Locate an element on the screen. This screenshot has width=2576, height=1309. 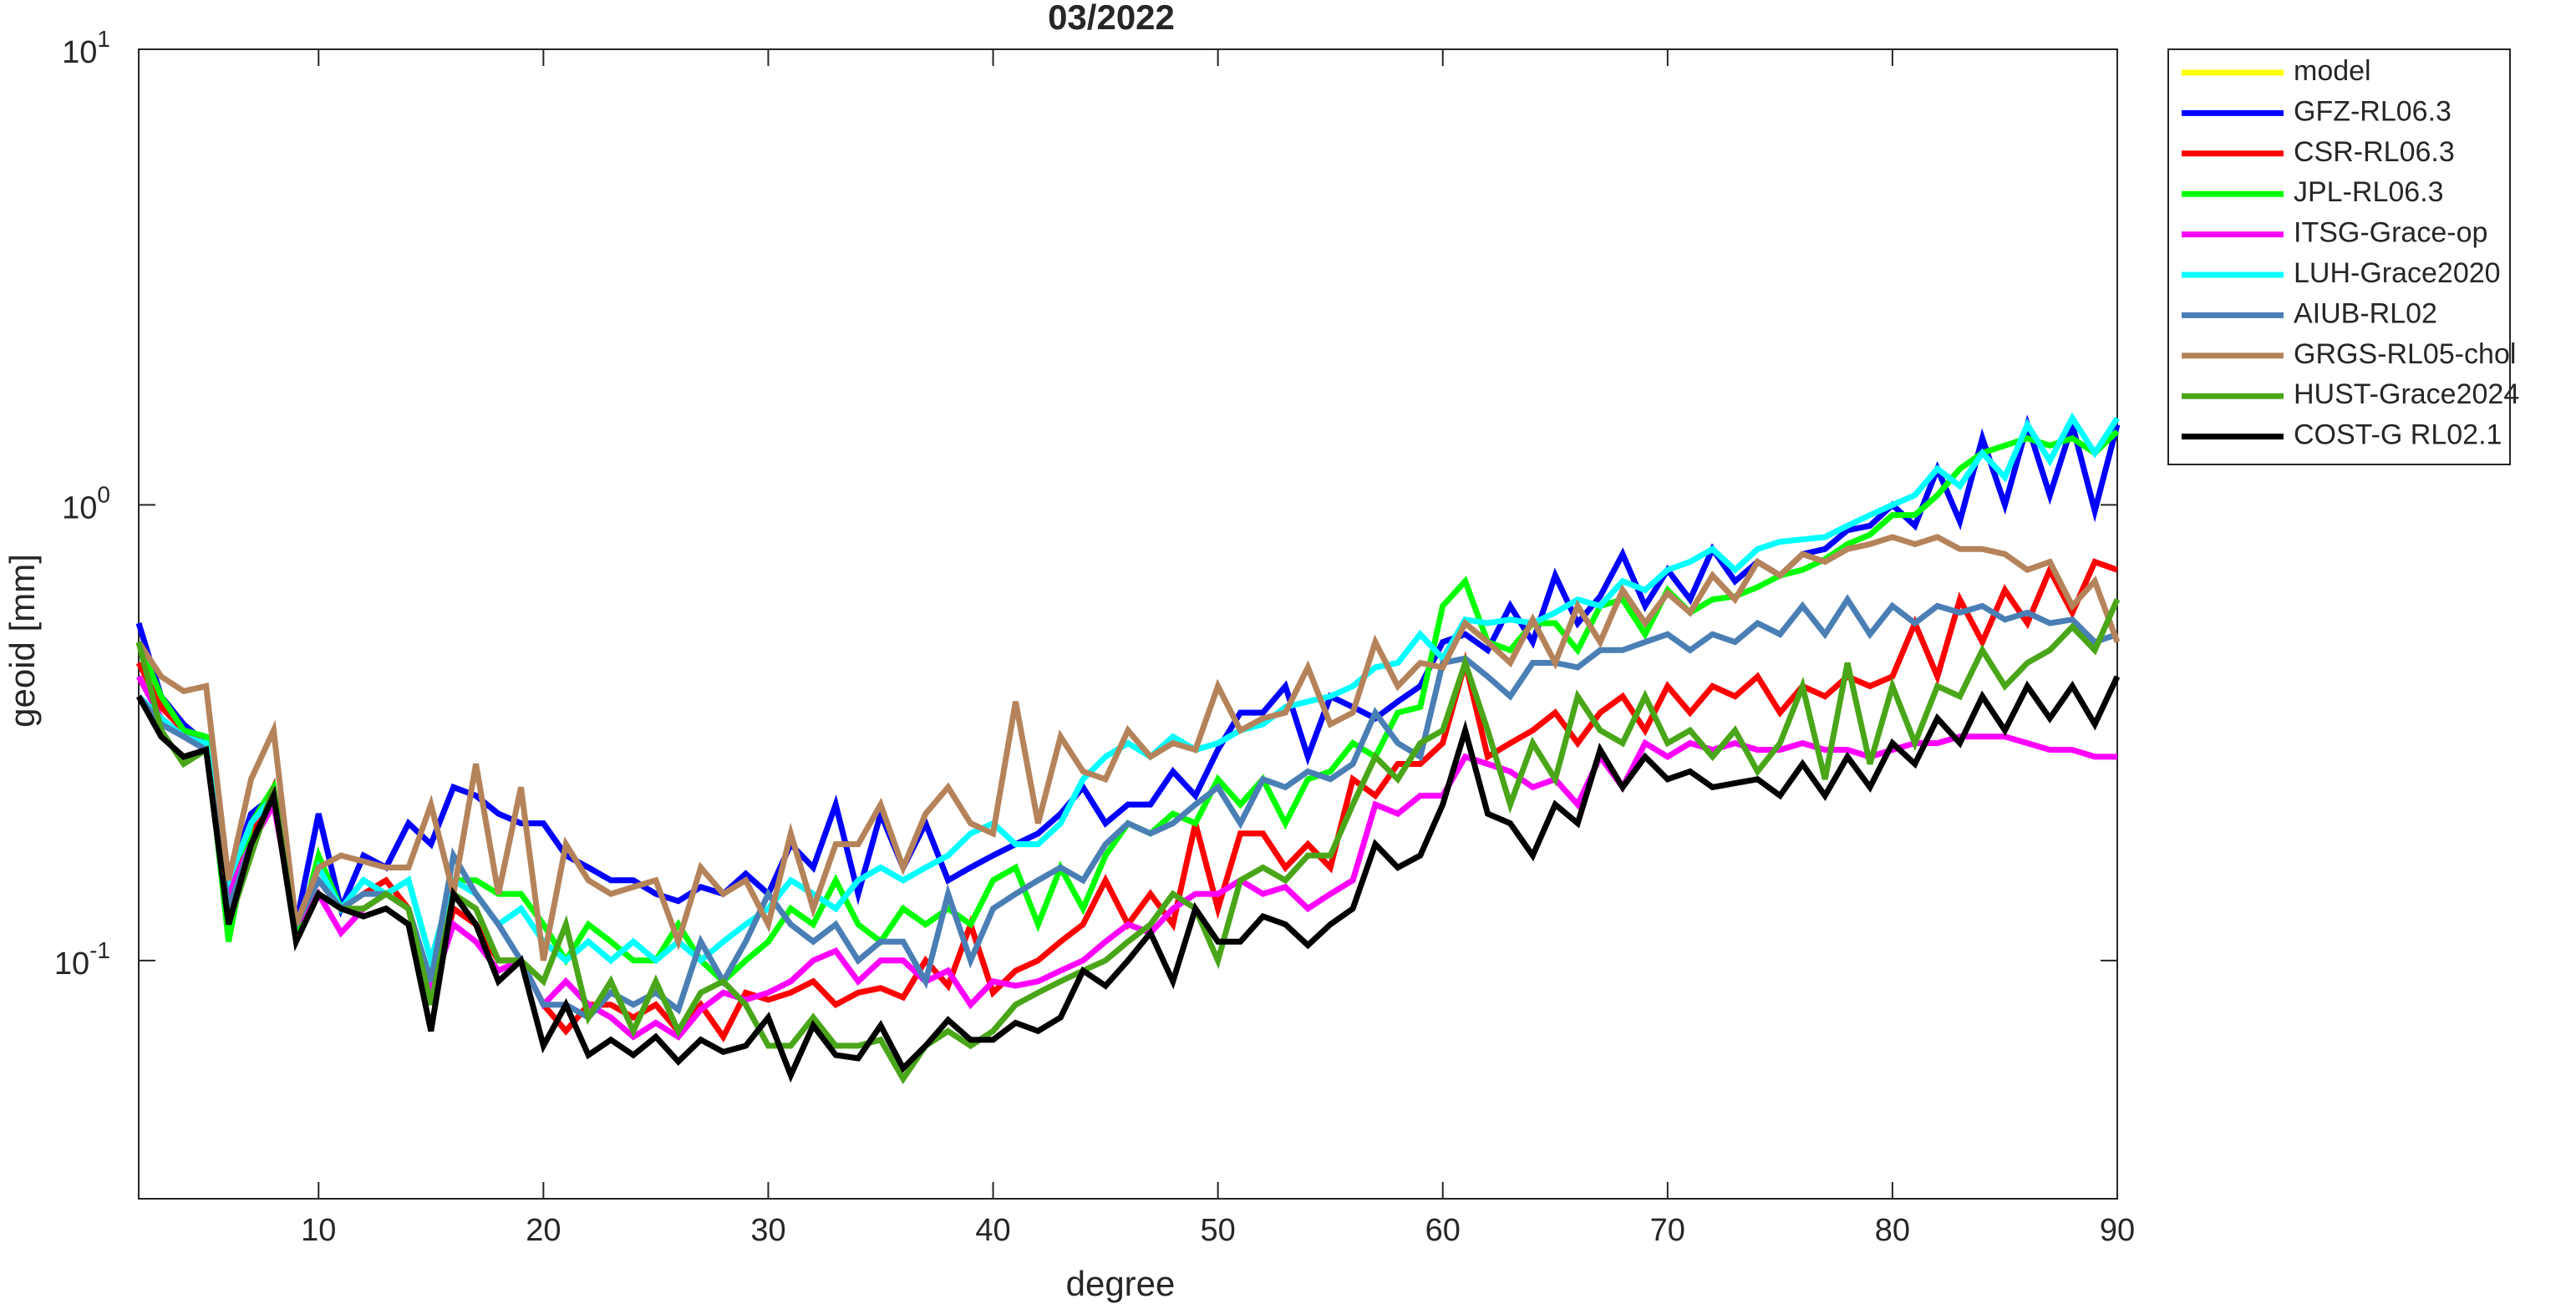
y-tick-label: 10¹ is located at coordinates (86, 48).